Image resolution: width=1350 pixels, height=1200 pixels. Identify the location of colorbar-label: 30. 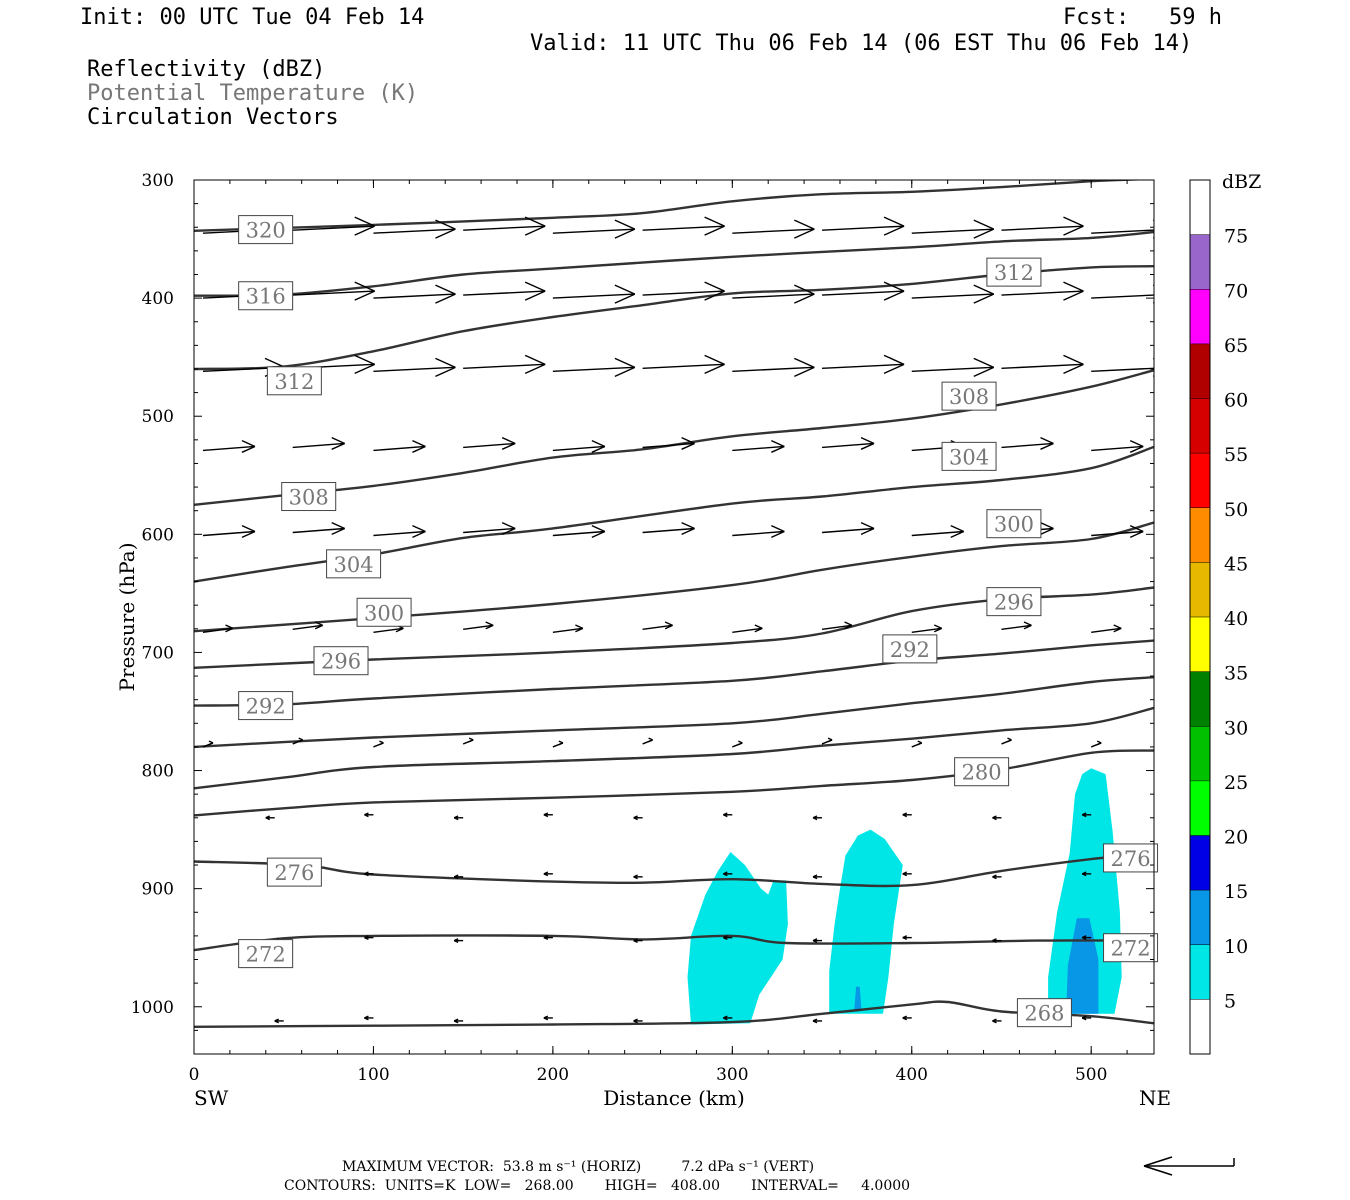
(1236, 728).